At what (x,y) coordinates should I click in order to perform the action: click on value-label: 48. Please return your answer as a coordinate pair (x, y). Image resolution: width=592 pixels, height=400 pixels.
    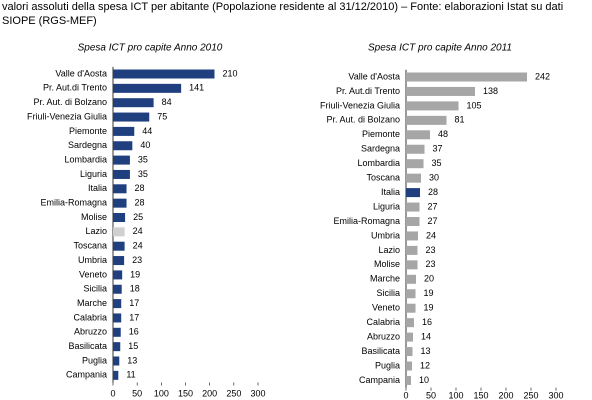
    Looking at the image, I should click on (443, 134).